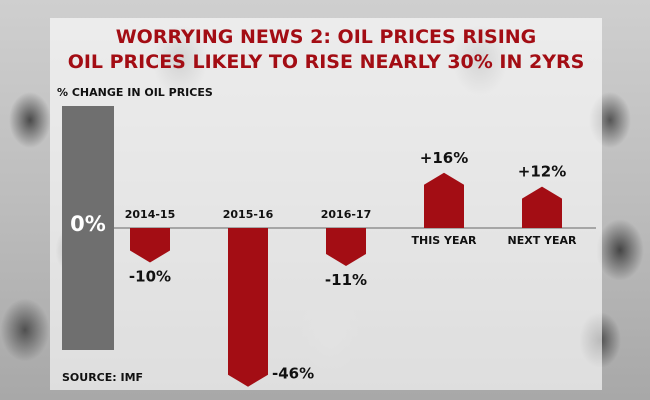 Image resolution: width=650 pixels, height=400 pixels. Describe the element at coordinates (326, 37) in the screenshot. I see `headline: WORRYING NEWS 2: OIL PRICES RISING` at that location.